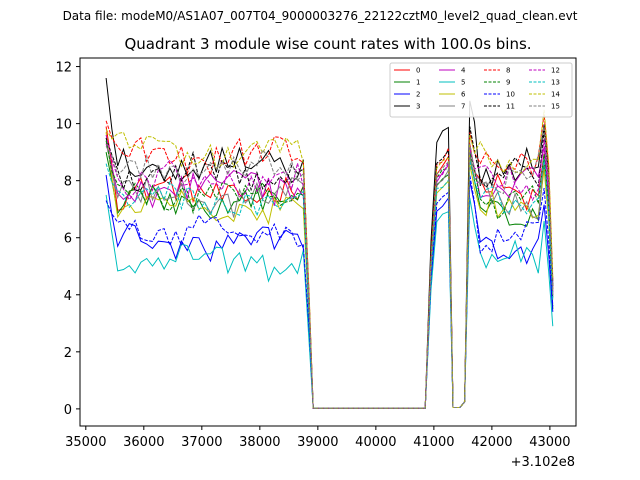 The width and height of the screenshot is (640, 480). I want to click on legend-label: 1, so click(418, 83).